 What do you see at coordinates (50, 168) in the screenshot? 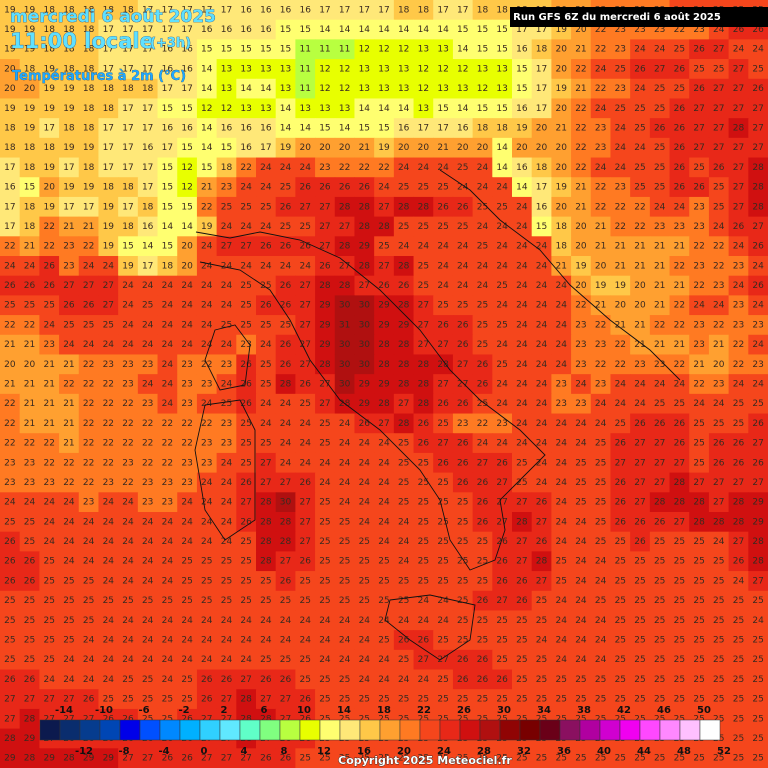
I see `grid-value: 19` at bounding box center [50, 168].